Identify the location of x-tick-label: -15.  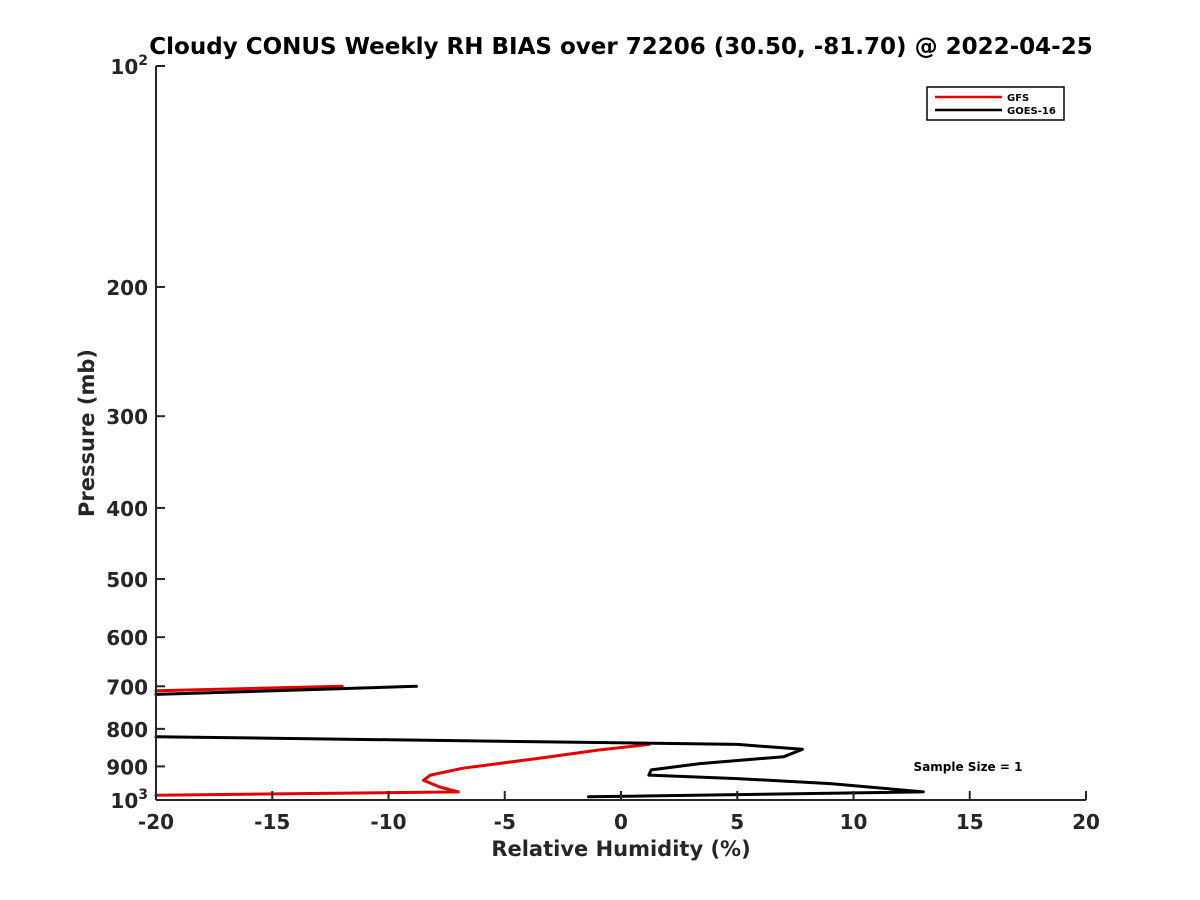
(272, 822).